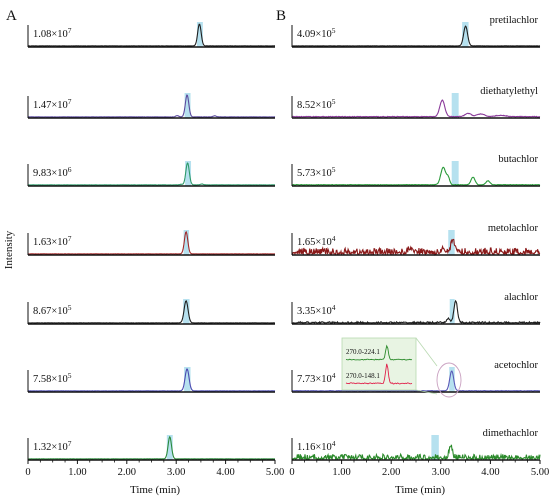 Image resolution: width=550 pixels, height=500 pixels. What do you see at coordinates (516, 365) in the screenshot?
I see `compound-name-label: acetochlor` at bounding box center [516, 365].